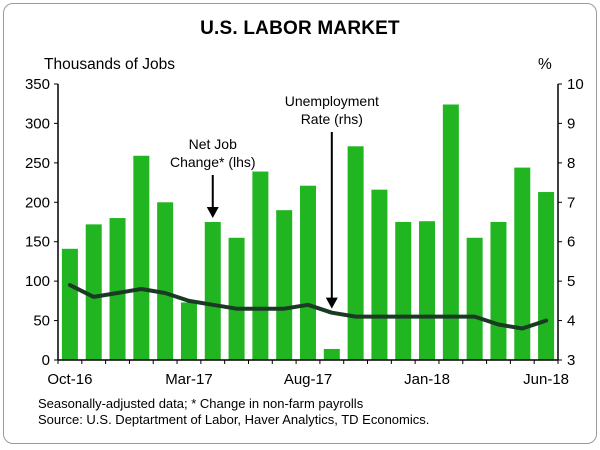  Describe the element at coordinates (37, 123) in the screenshot. I see `y-left-tick-label: 300` at that location.